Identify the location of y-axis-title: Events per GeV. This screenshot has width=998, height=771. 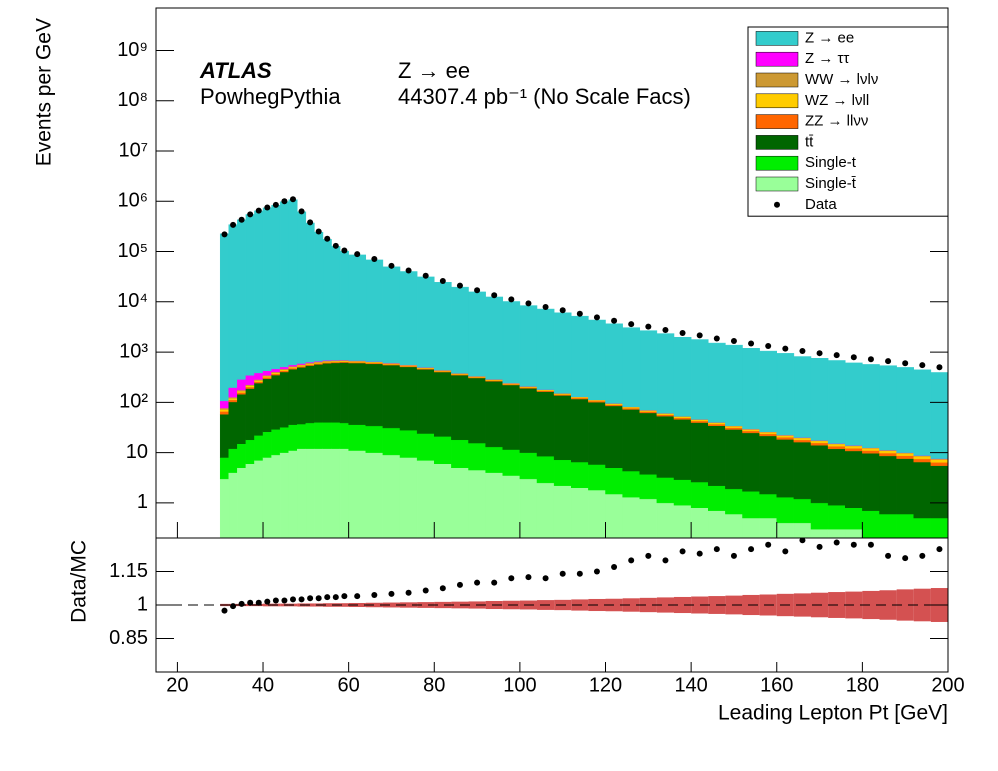
(44, 92).